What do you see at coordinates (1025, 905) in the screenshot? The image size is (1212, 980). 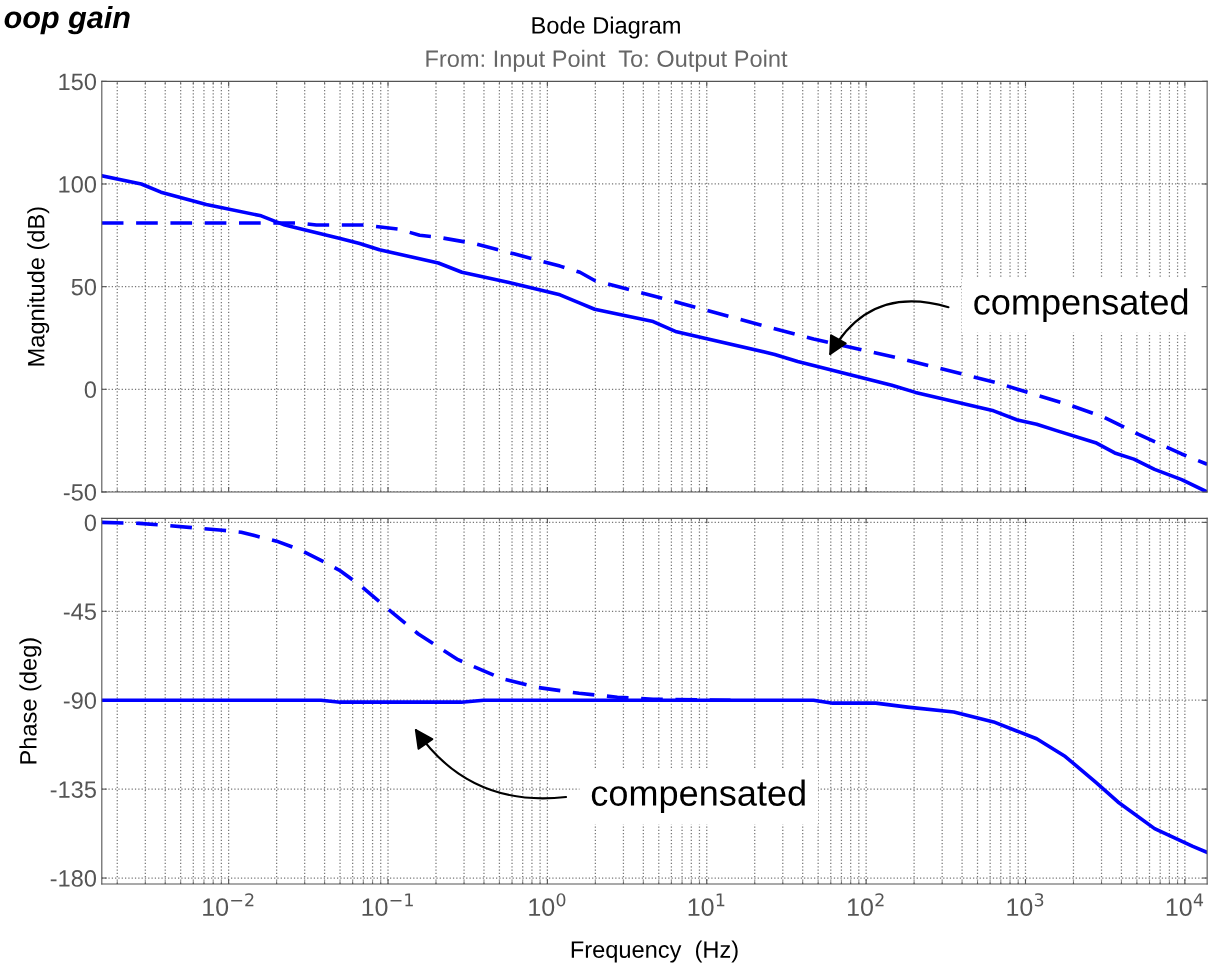 I see `x-tick-label: 10$^{3}$` at bounding box center [1025, 905].